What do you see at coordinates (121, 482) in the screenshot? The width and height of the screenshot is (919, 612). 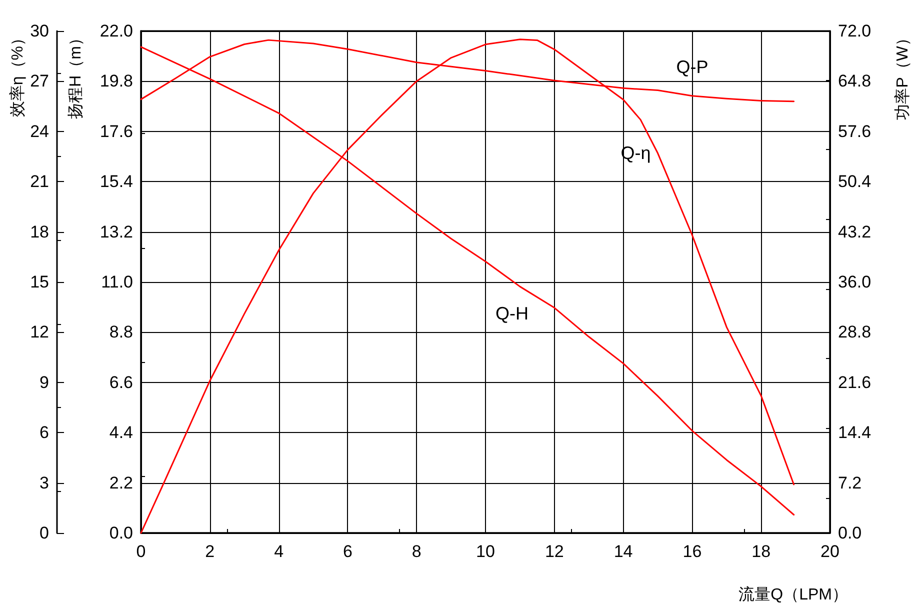 I see `y-tick-label: 2.2` at bounding box center [121, 482].